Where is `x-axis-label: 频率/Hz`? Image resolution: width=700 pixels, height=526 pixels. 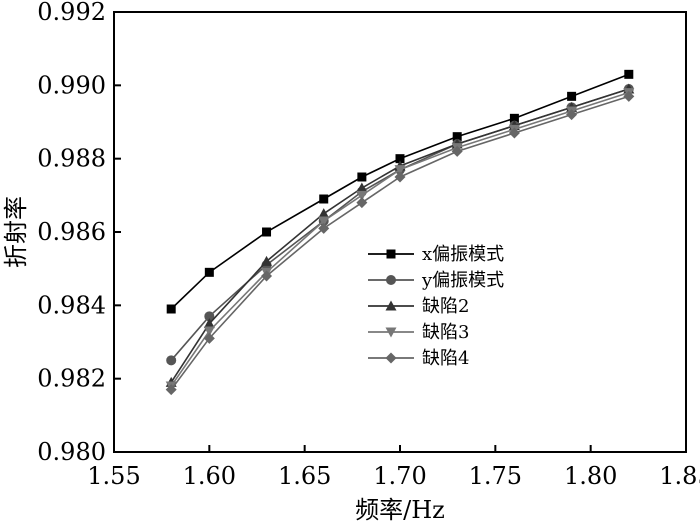 x-axis-label: 频率/Hz is located at coordinates (400, 510).